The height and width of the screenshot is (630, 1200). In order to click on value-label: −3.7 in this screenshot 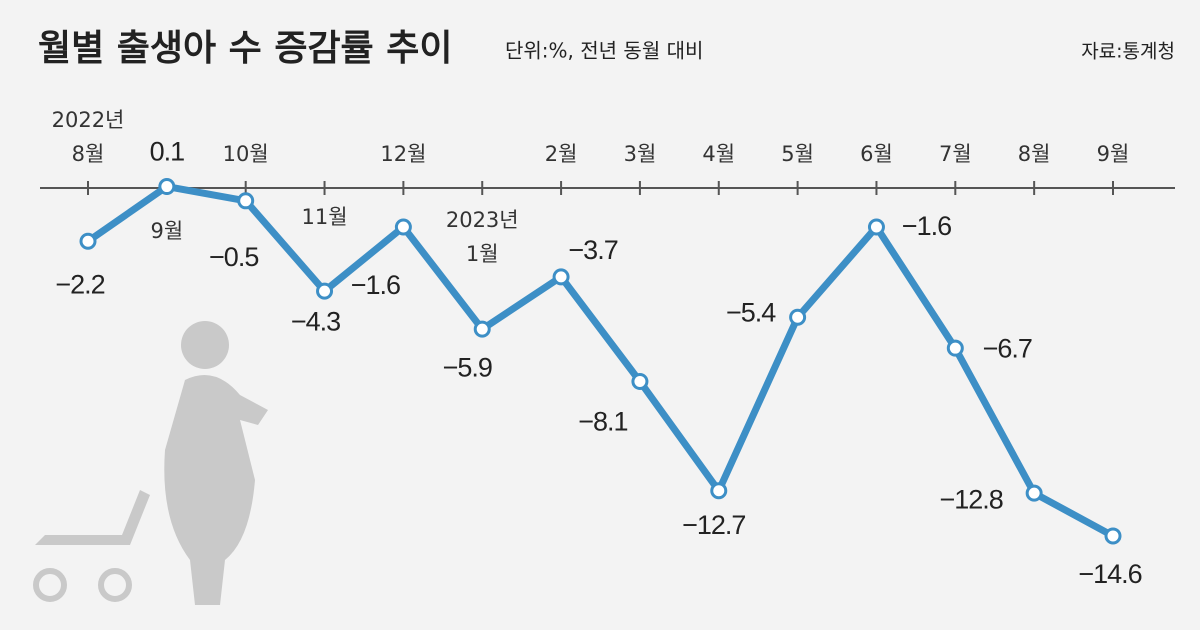, I will do `click(592, 250)`.